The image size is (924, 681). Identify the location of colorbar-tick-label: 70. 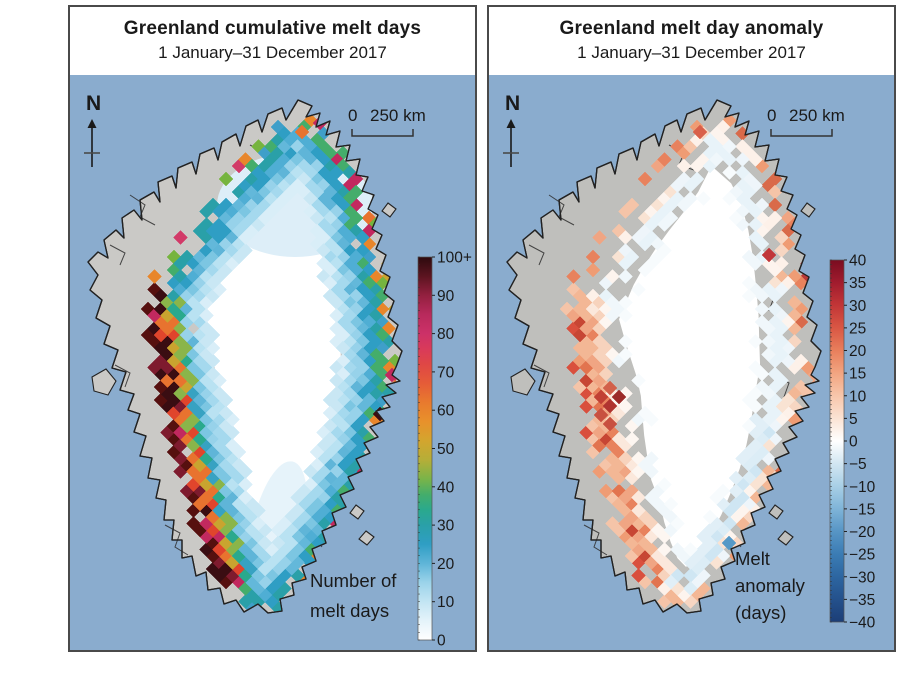
(446, 372).